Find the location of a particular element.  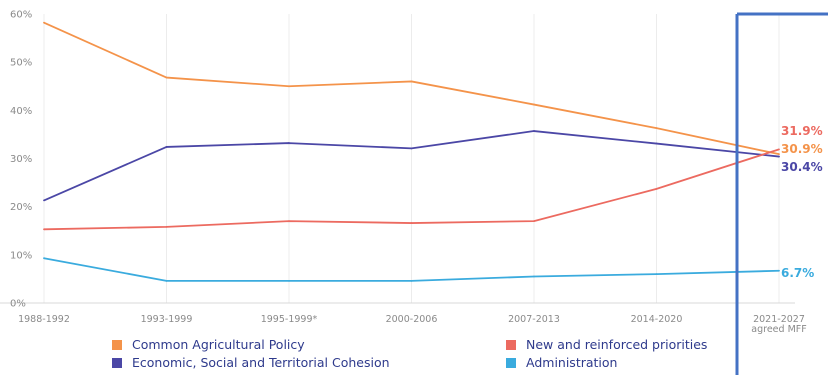

y-tick-label: 50% is located at coordinates (21, 63).